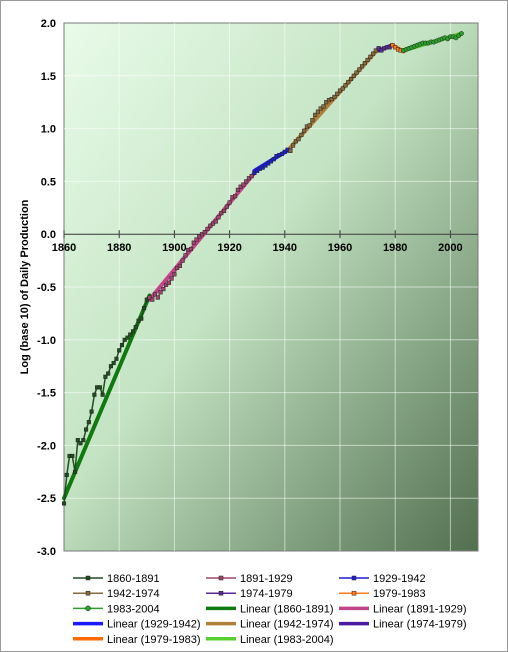 This screenshot has width=508, height=652. Describe the element at coordinates (257, 248) in the screenshot. I see `x-tick-labels: 1860 1880 1900 1920 1940 1960 1980 2000` at that location.